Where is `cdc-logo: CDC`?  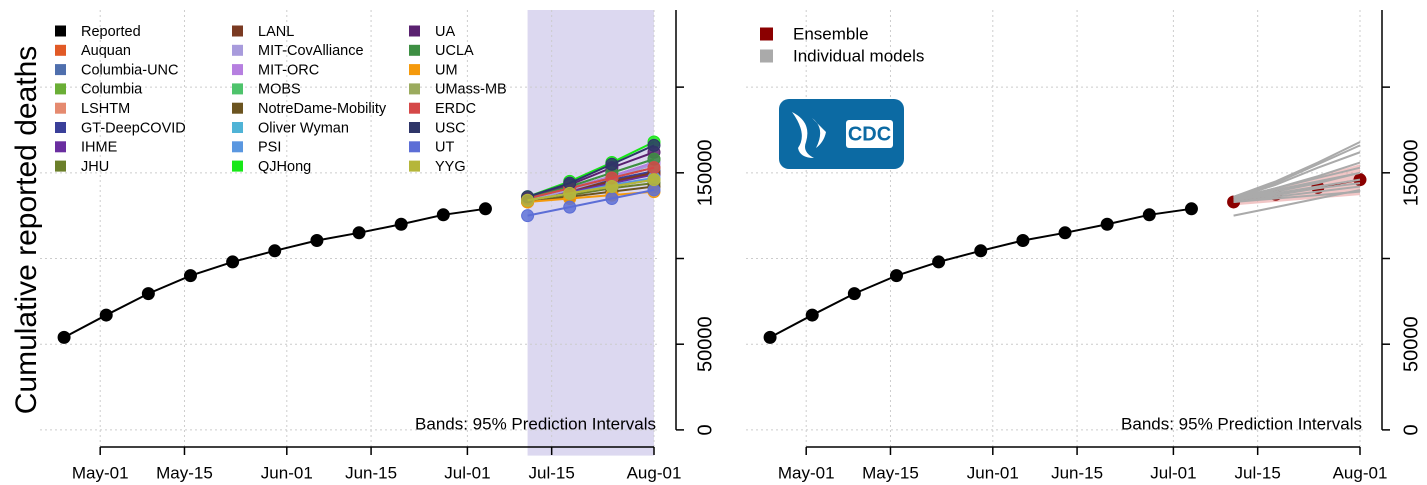
cdc-logo: CDC is located at coordinates (841, 134).